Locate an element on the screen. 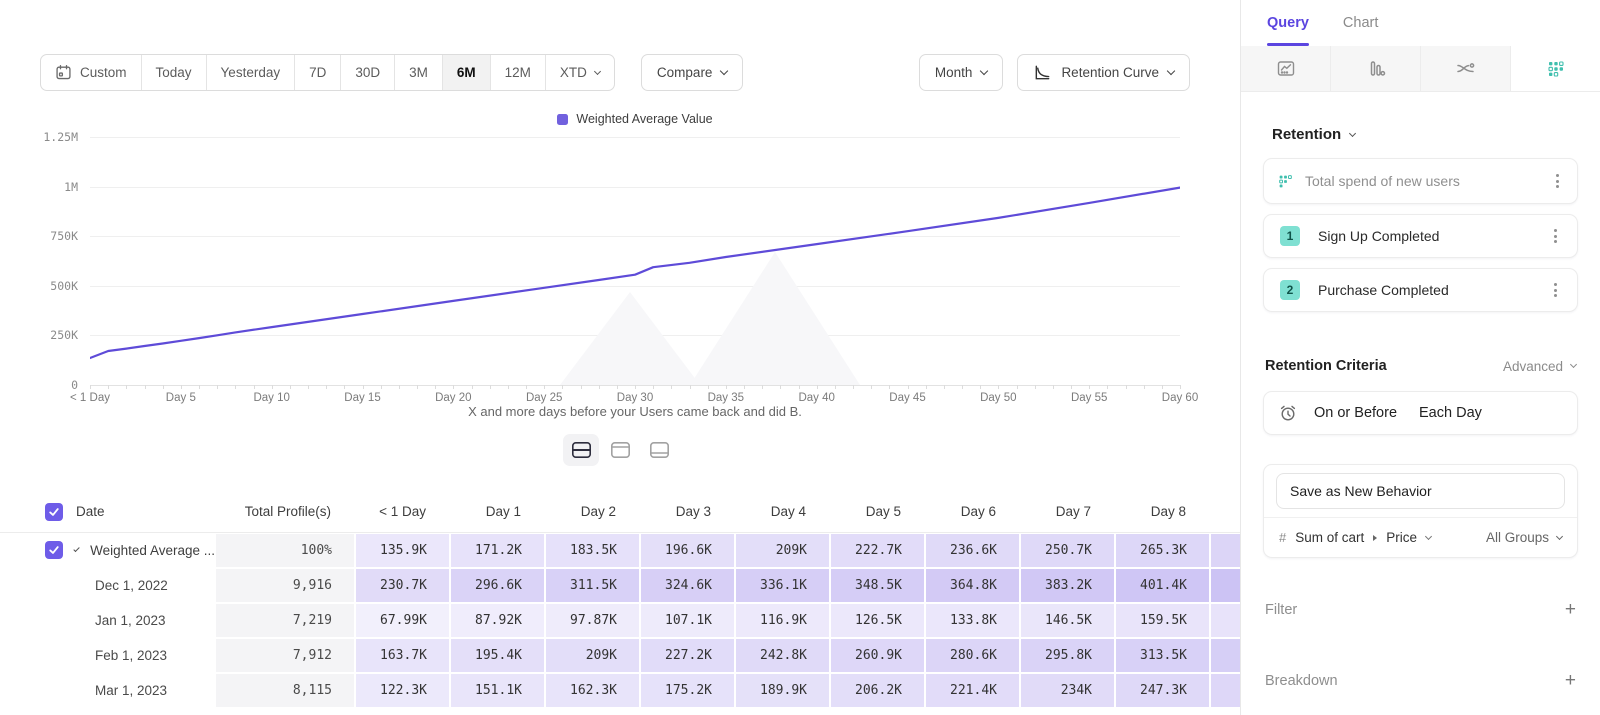  compare-label: Compare is located at coordinates (684, 72).